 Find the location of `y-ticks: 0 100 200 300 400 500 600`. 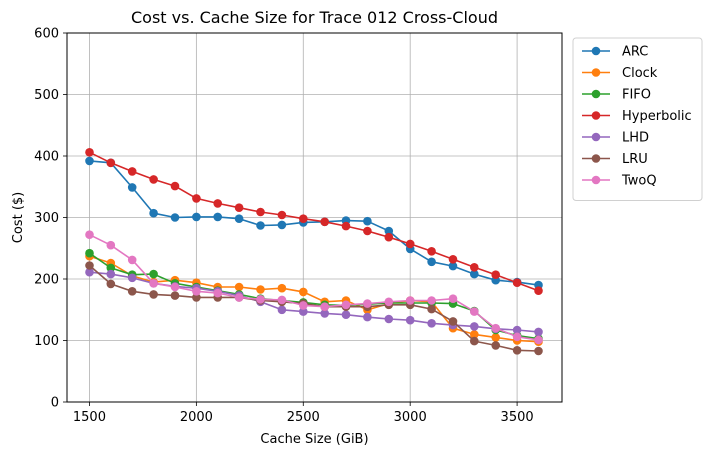

y-ticks: 0 100 200 300 400 500 600 is located at coordinates (50, 219).